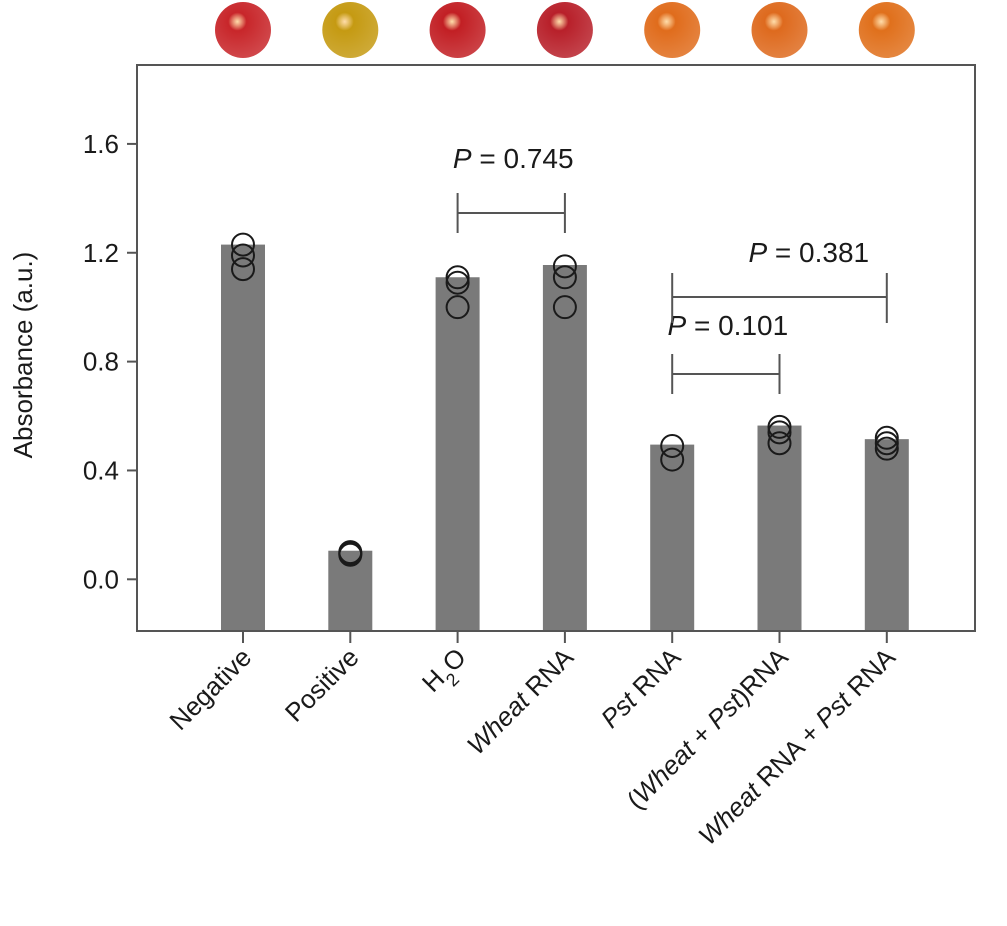 Image resolution: width=1007 pixels, height=926 pixels. I want to click on y-tick-labels: 0.0 0.4 0.8 1.2 1.6, so click(101, 361).